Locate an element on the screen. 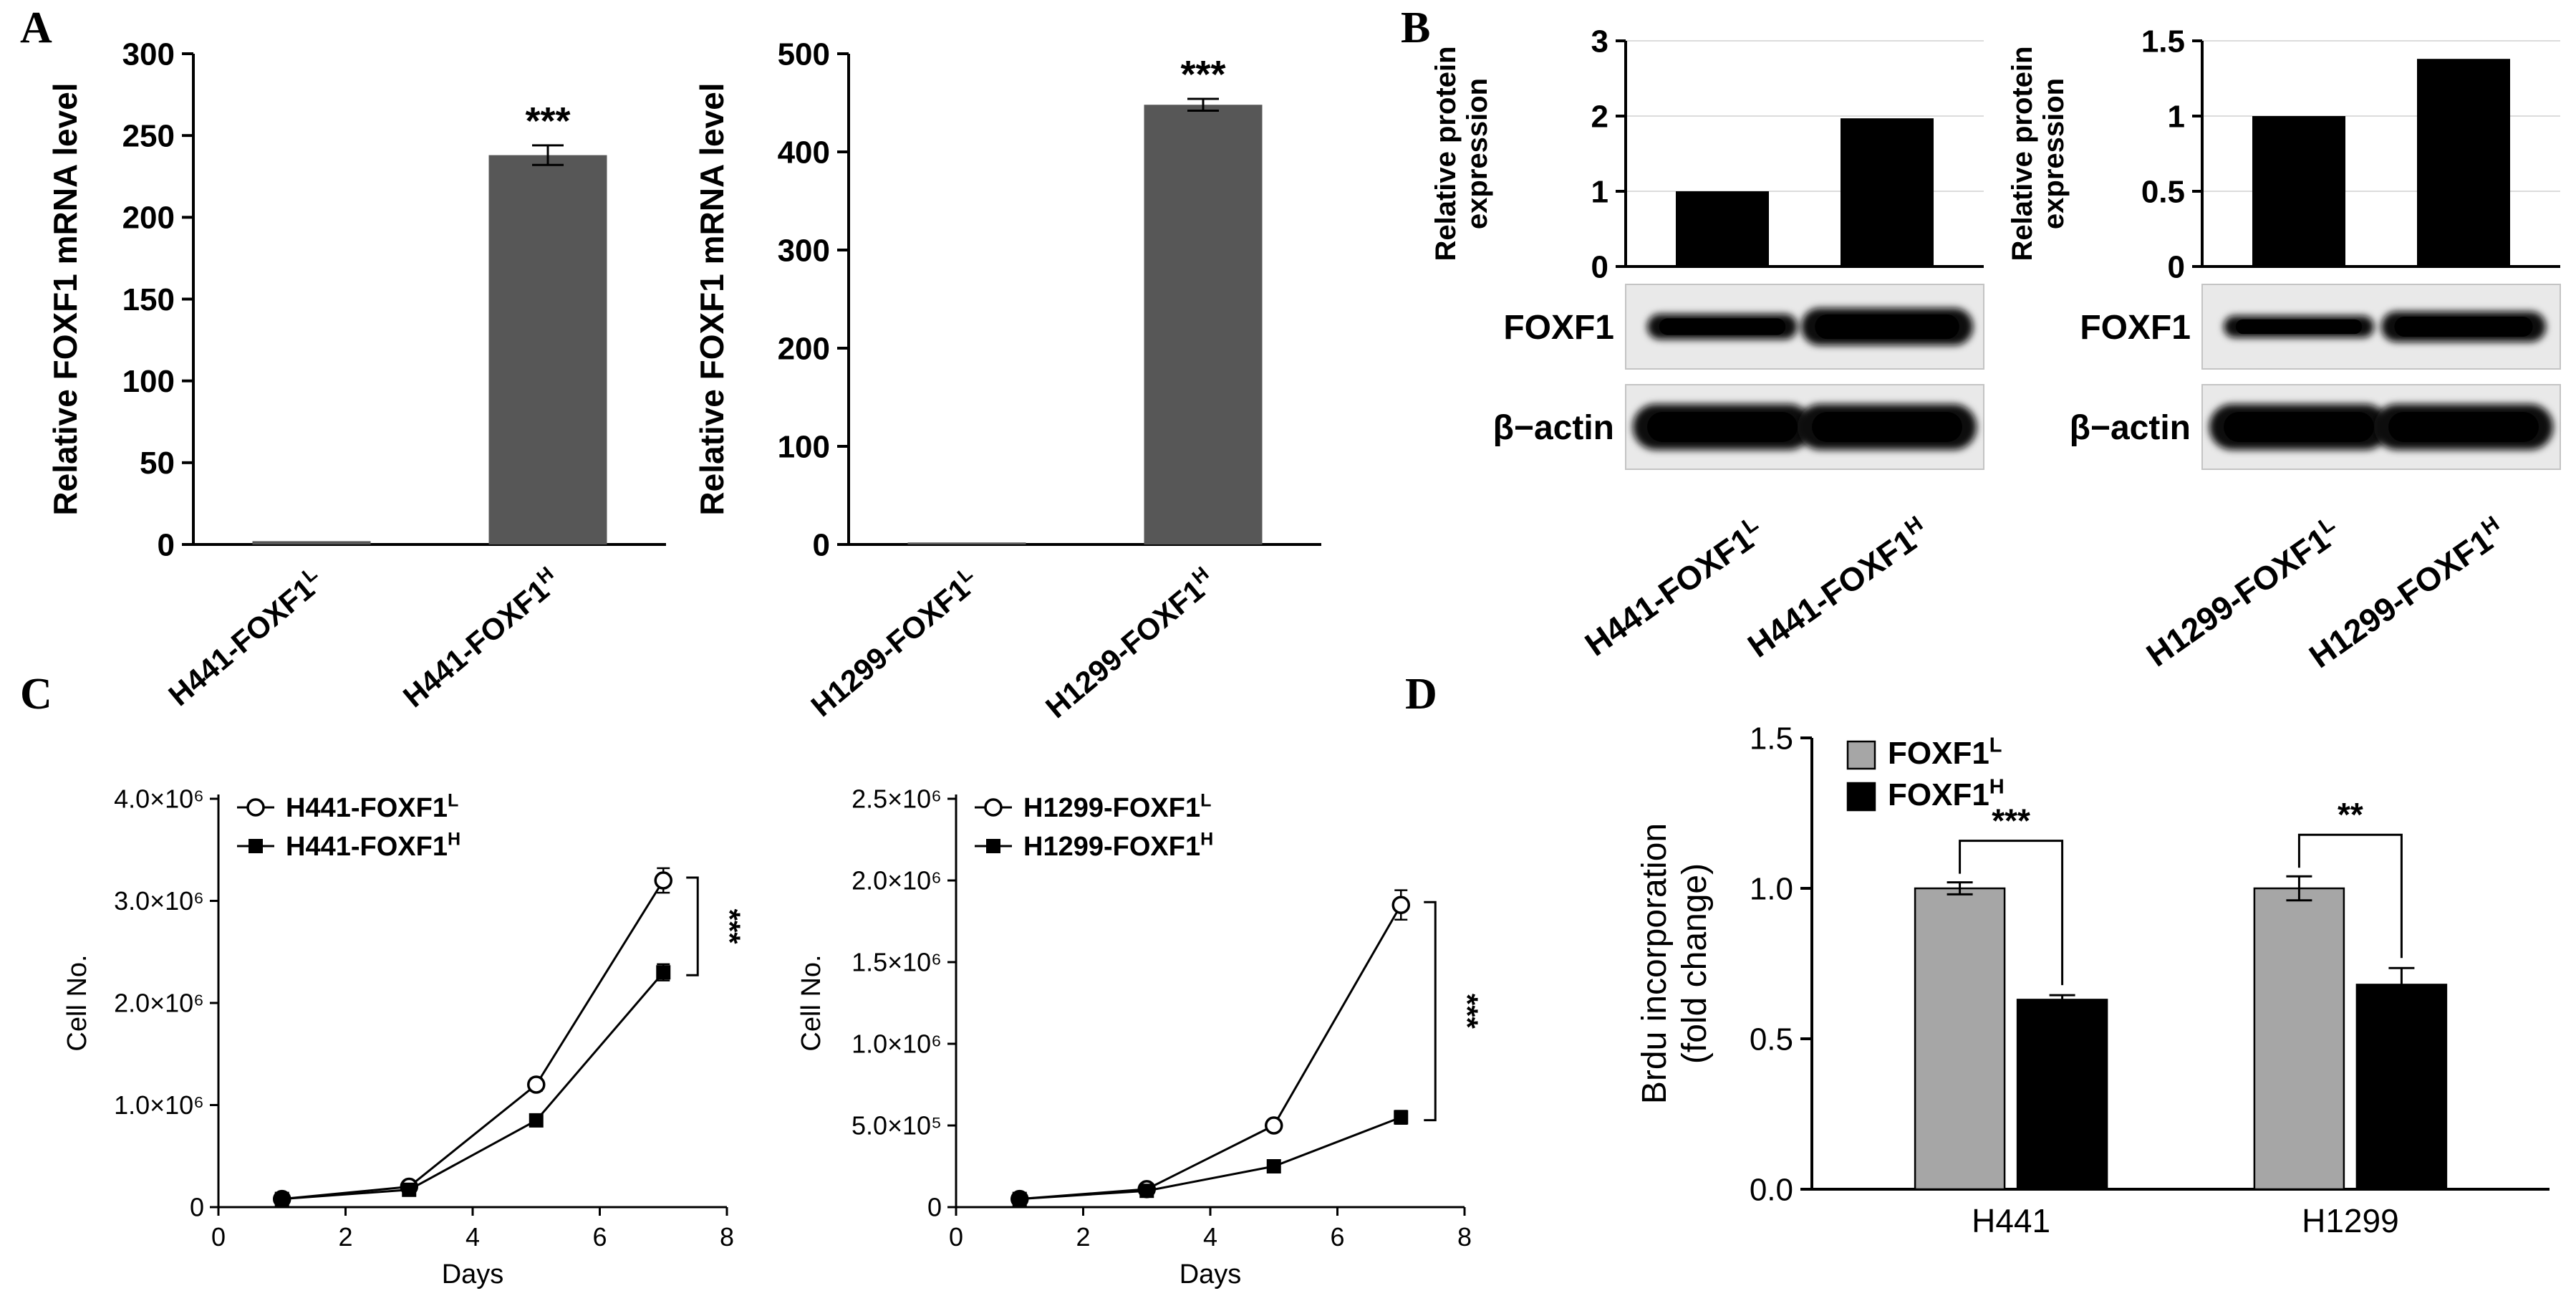 The height and width of the screenshot is (1306, 2576). category-label: H1299-FOXF1H is located at coordinates (1130, 643).